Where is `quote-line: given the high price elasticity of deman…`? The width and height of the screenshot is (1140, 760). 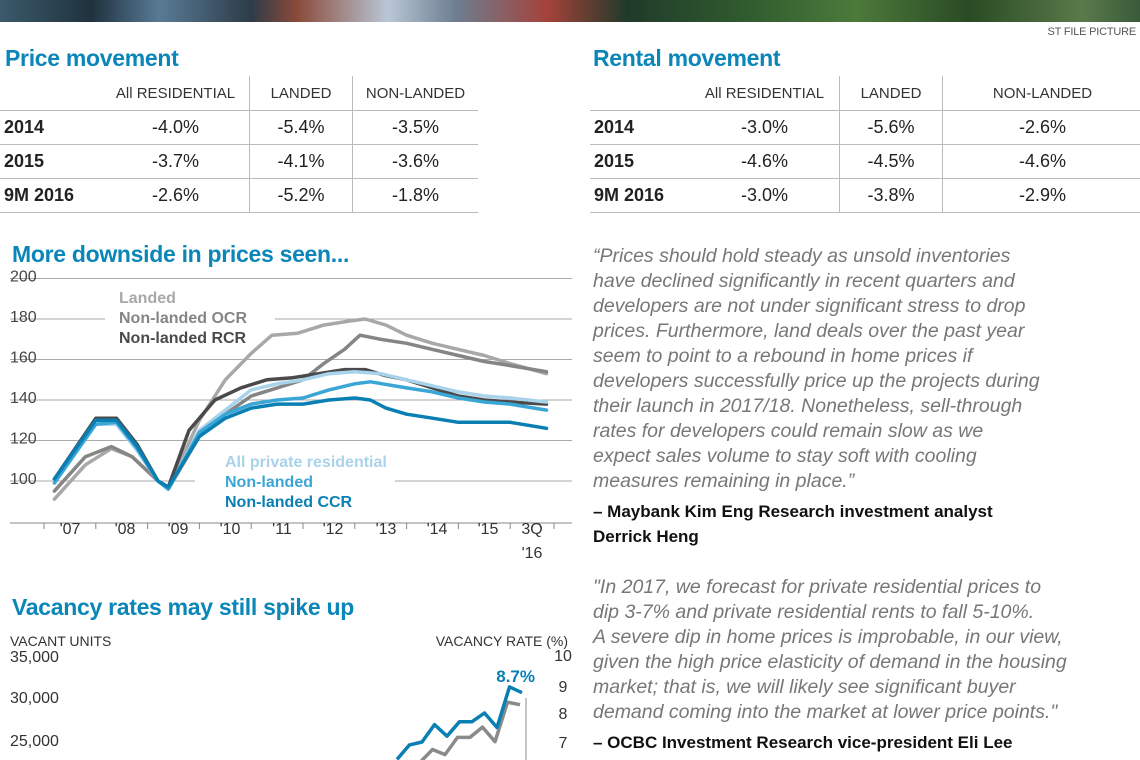 quote-line: given the high price elasticity of deman… is located at coordinates (830, 662).